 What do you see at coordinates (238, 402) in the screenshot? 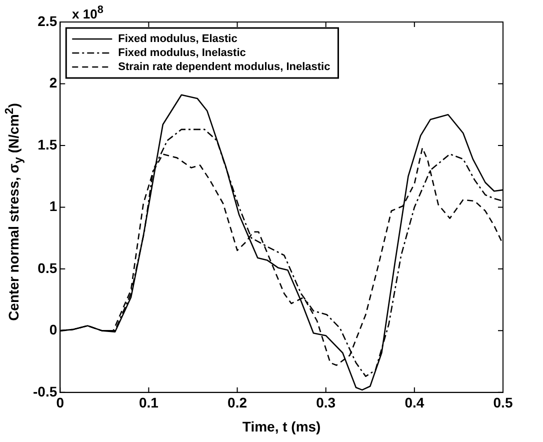
I see `x-tick-label: 0.2` at bounding box center [238, 402].